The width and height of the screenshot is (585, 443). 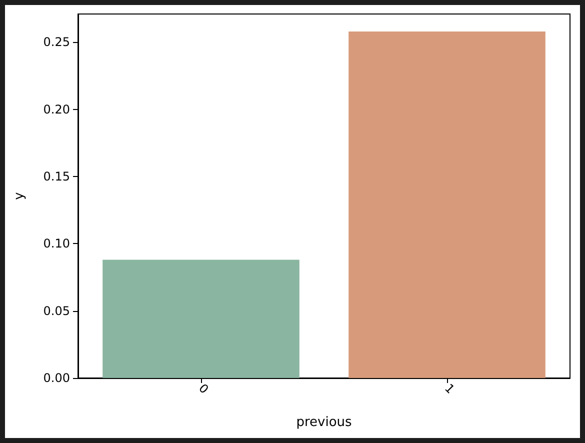 What do you see at coordinates (56, 311) in the screenshot?
I see `y-tick-label: 0.05` at bounding box center [56, 311].